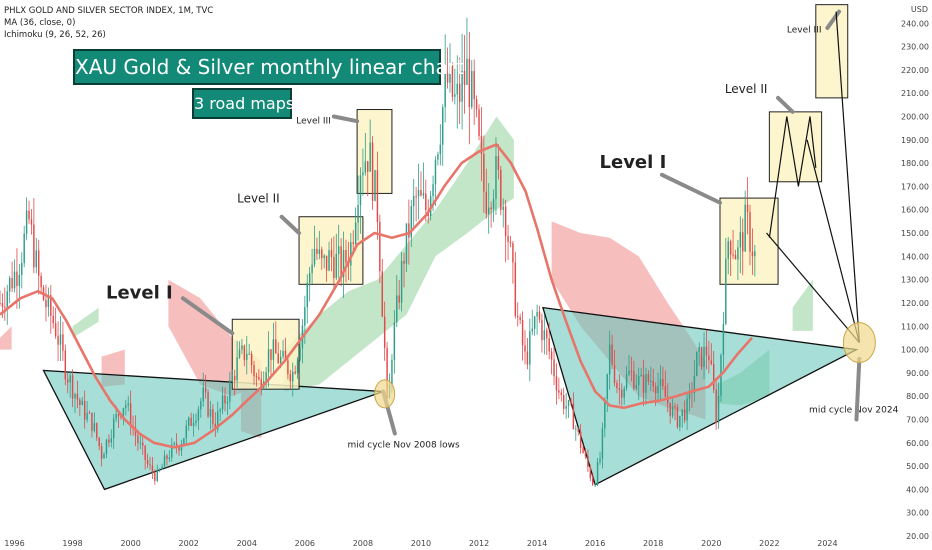  I want to click on y-tick-label: 50.00, so click(917, 466).